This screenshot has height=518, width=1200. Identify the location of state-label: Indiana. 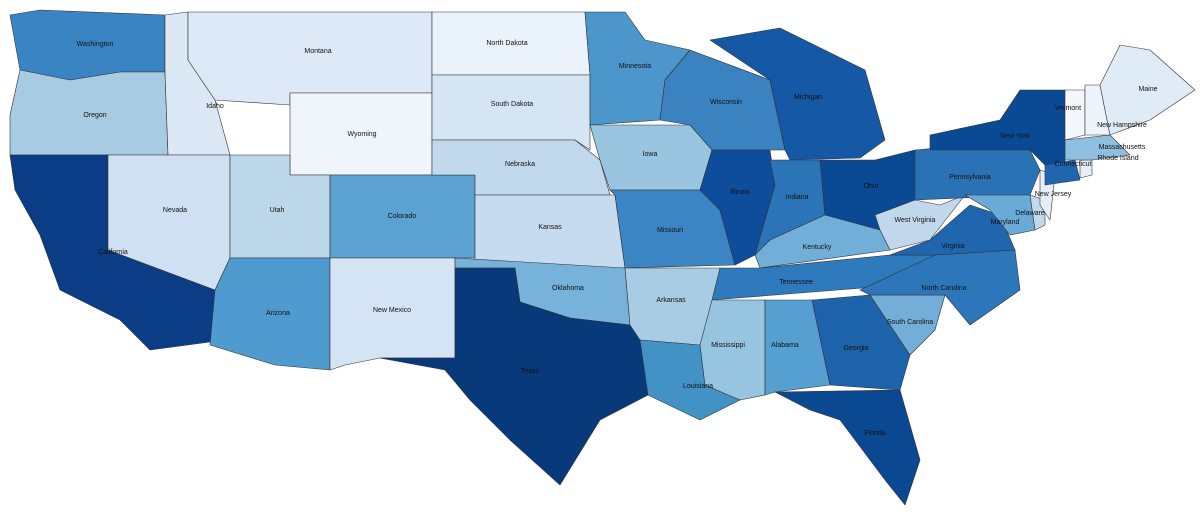
(797, 197).